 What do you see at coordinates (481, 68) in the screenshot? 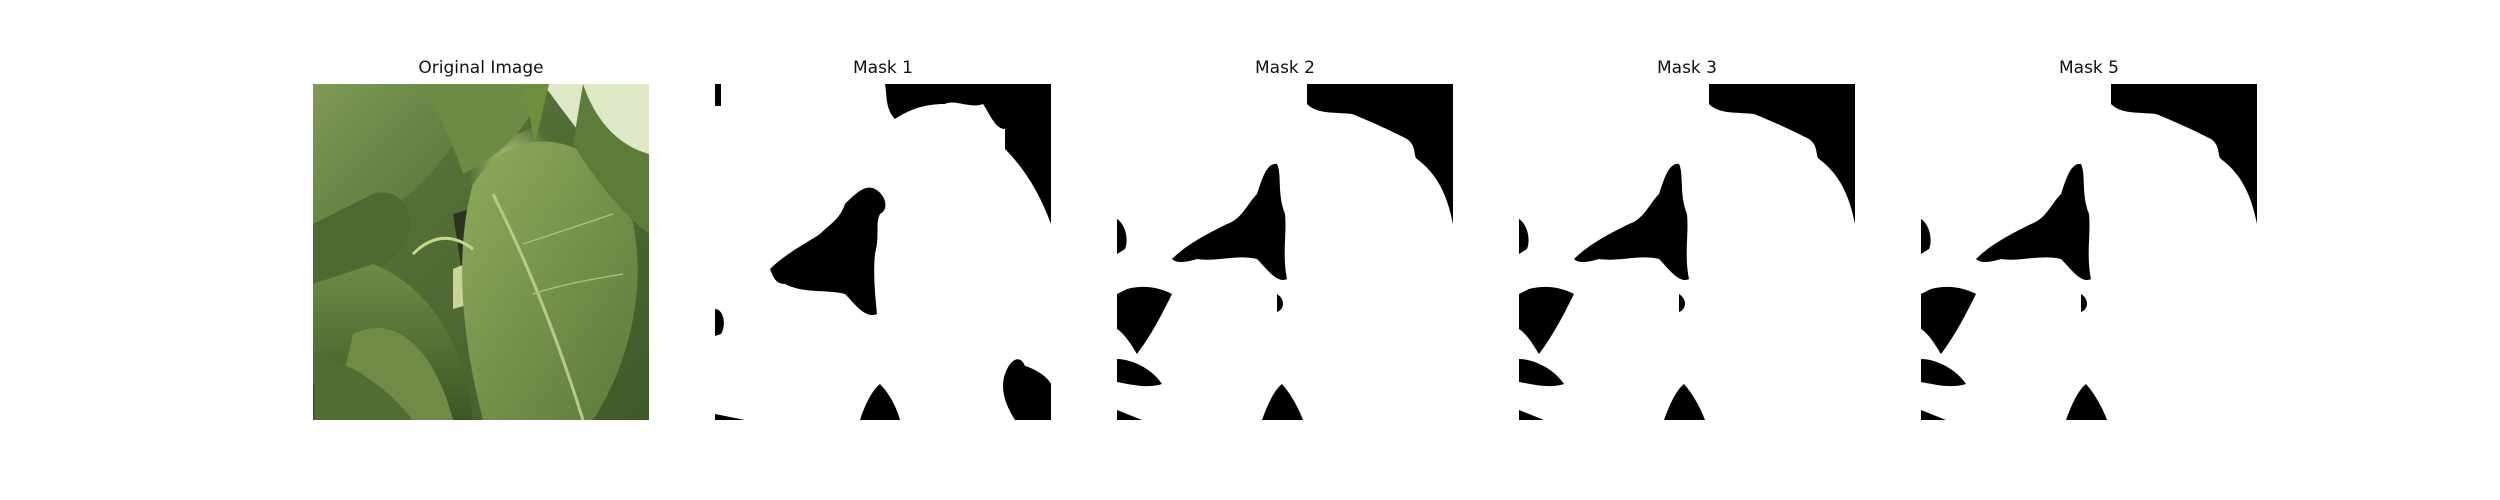
I see `panel-title: Original Image` at bounding box center [481, 68].